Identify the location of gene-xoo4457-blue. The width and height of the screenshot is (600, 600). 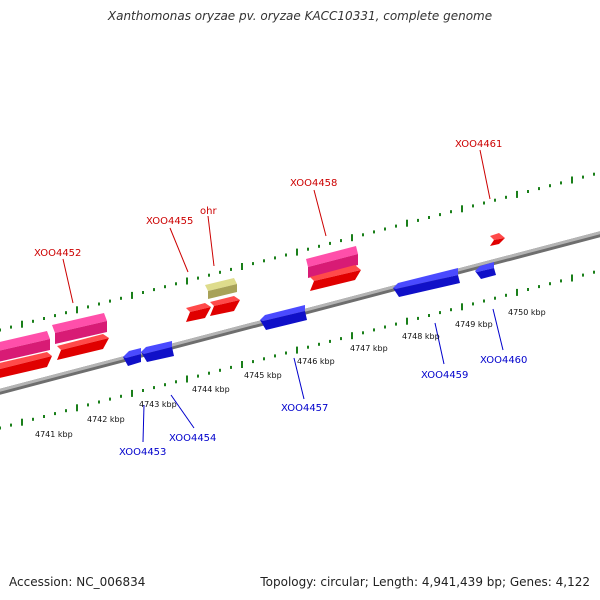
(283, 317).